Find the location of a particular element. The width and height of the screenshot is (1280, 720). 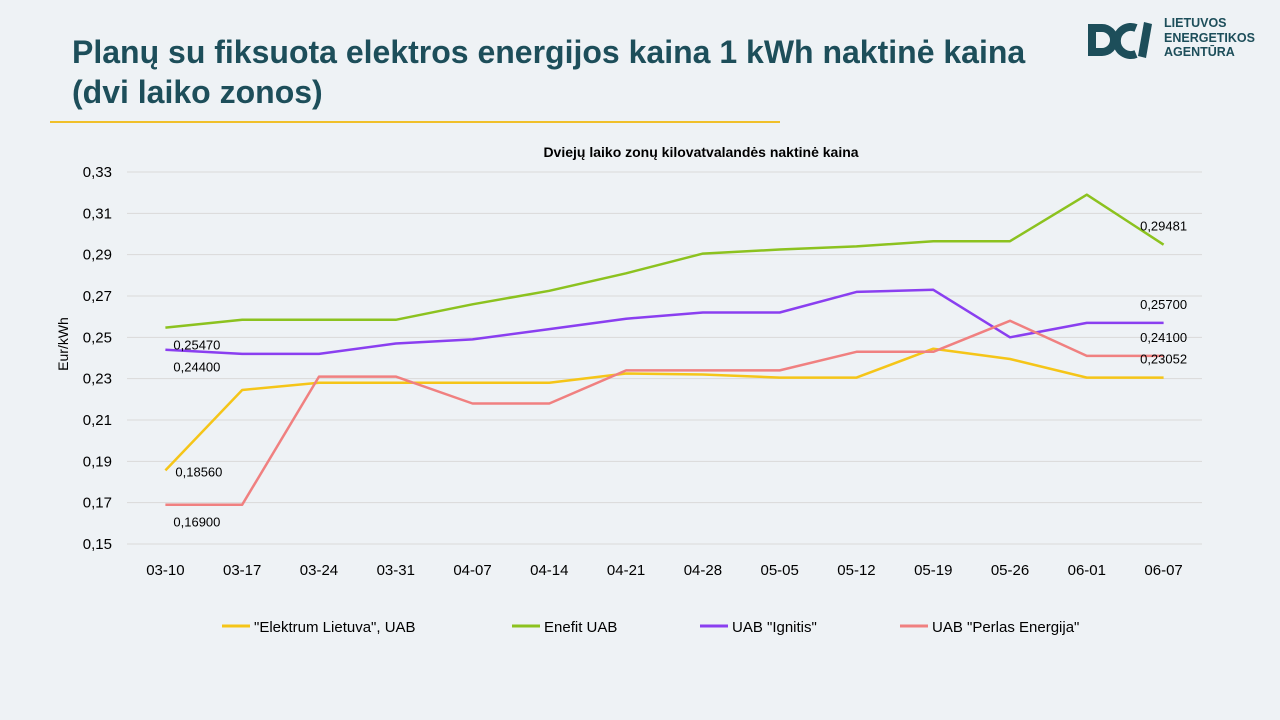

x-tick-label: 03-17 is located at coordinates (242, 570).